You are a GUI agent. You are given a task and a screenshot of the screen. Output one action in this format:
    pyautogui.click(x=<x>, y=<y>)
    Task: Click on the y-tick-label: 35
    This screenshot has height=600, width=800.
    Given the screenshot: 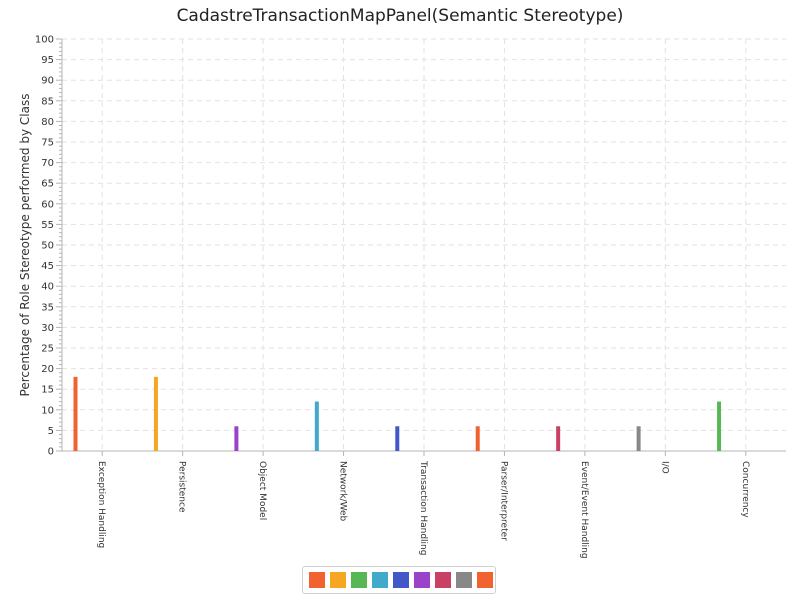 What is the action you would take?
    pyautogui.click(x=47, y=307)
    